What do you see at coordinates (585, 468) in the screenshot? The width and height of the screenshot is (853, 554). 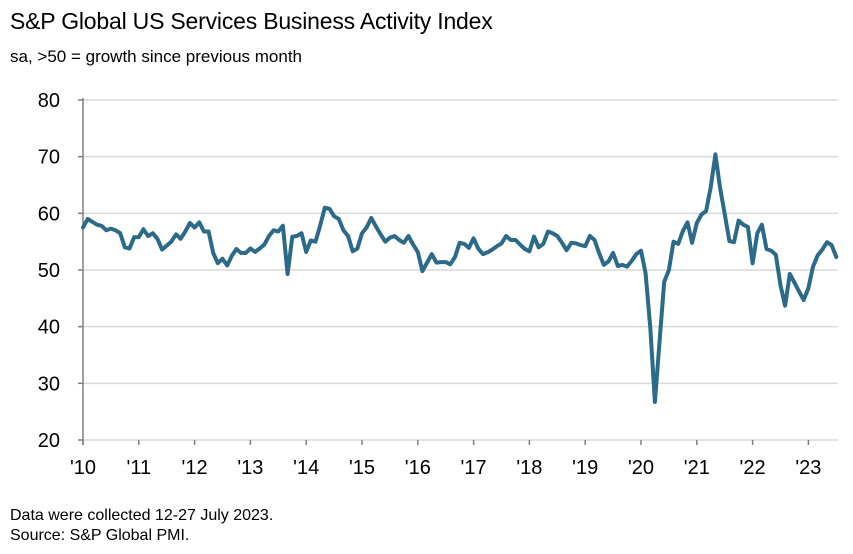 I see `x-tick-label: '19` at bounding box center [585, 468].